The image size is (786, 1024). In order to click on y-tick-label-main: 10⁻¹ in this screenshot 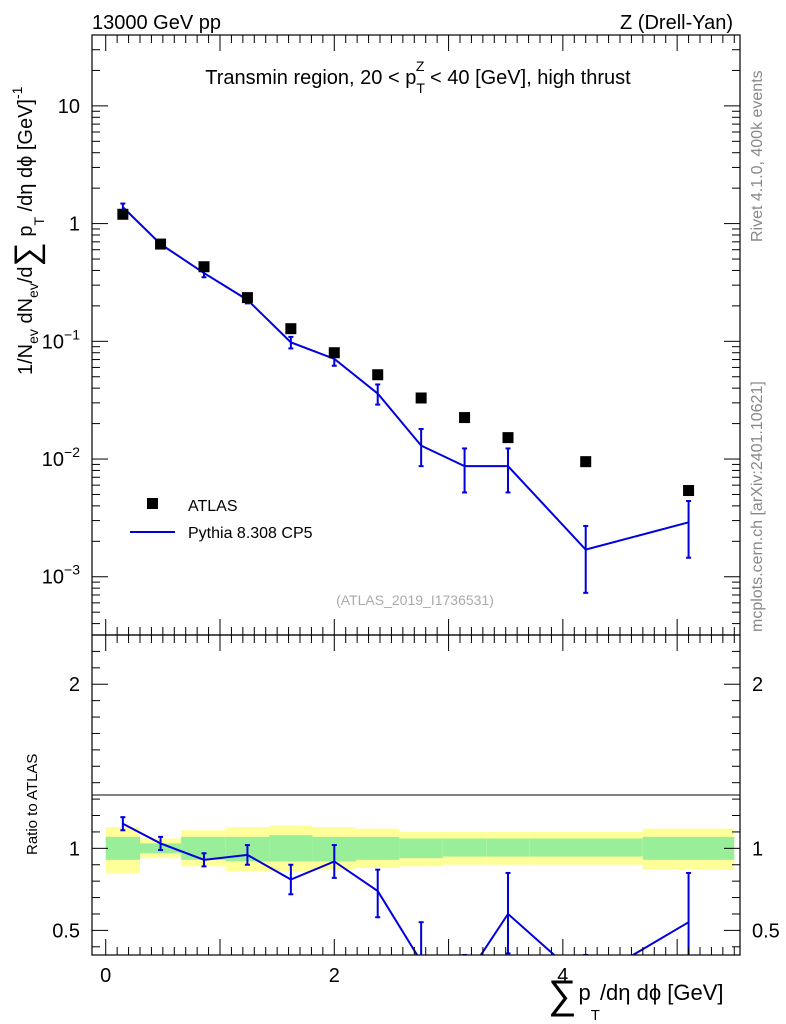, I will do `click(61, 339)`.